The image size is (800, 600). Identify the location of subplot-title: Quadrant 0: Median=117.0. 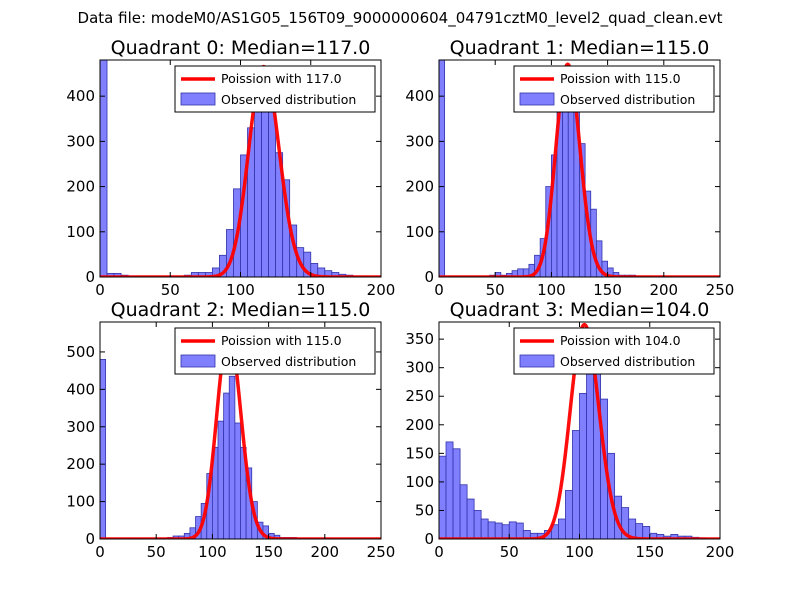
(241, 48).